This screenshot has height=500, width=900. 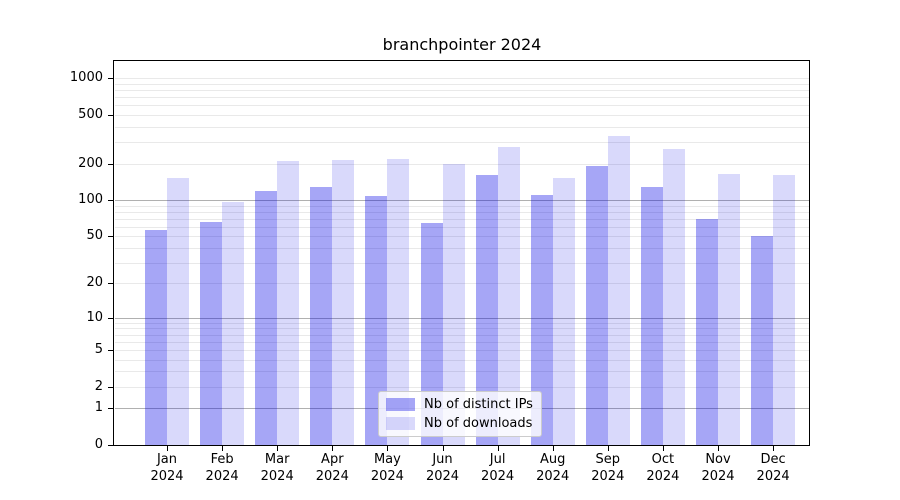 I want to click on x-tick-label: Feb 2024, so click(x=222, y=468).